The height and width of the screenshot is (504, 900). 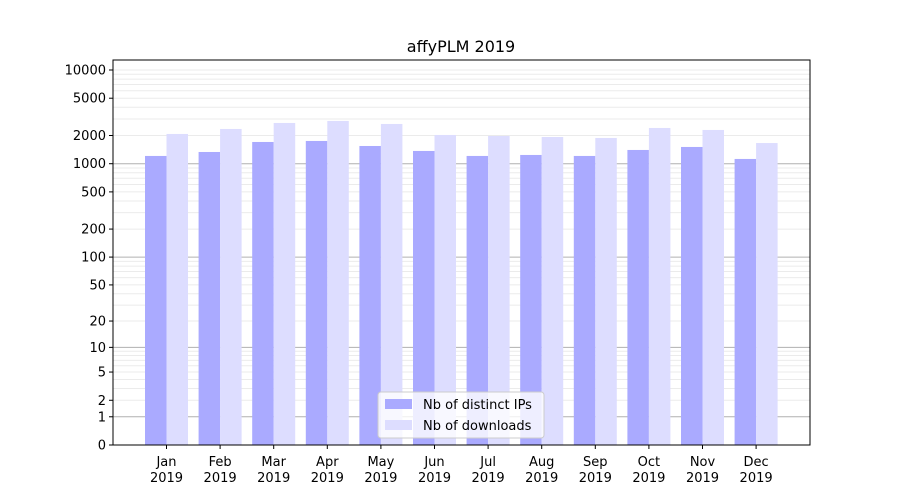 What do you see at coordinates (85, 70) in the screenshot?
I see `y-tick-label: 10000` at bounding box center [85, 70].